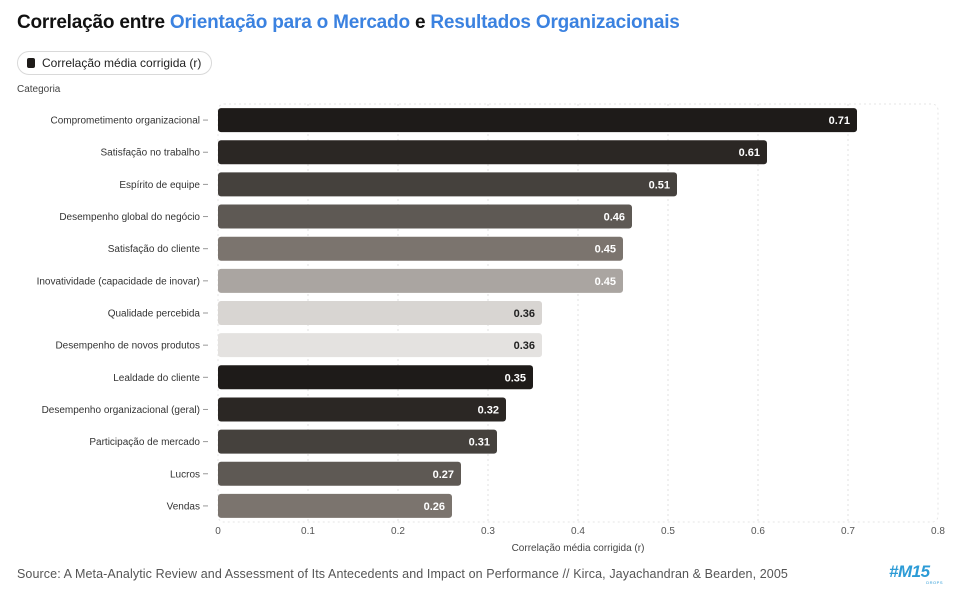 The image size is (961, 603). I want to click on bar-value-label: 0.46, so click(614, 218).